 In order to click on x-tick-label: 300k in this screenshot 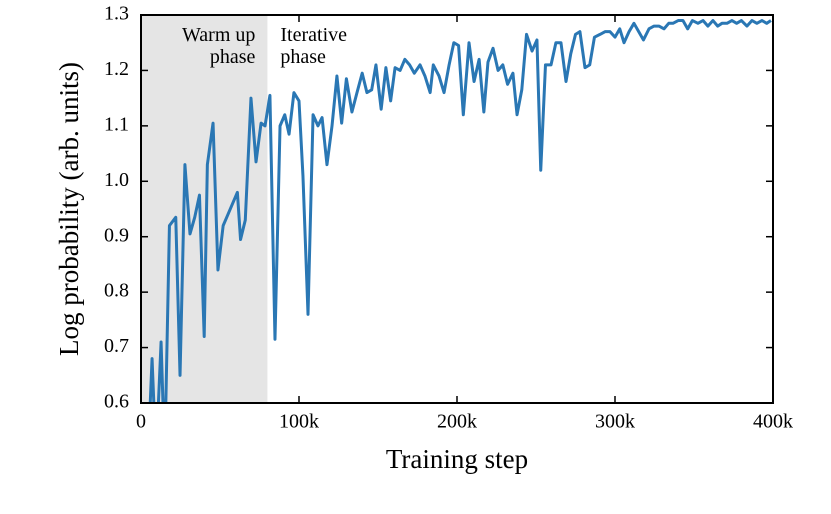, I will do `click(615, 422)`.